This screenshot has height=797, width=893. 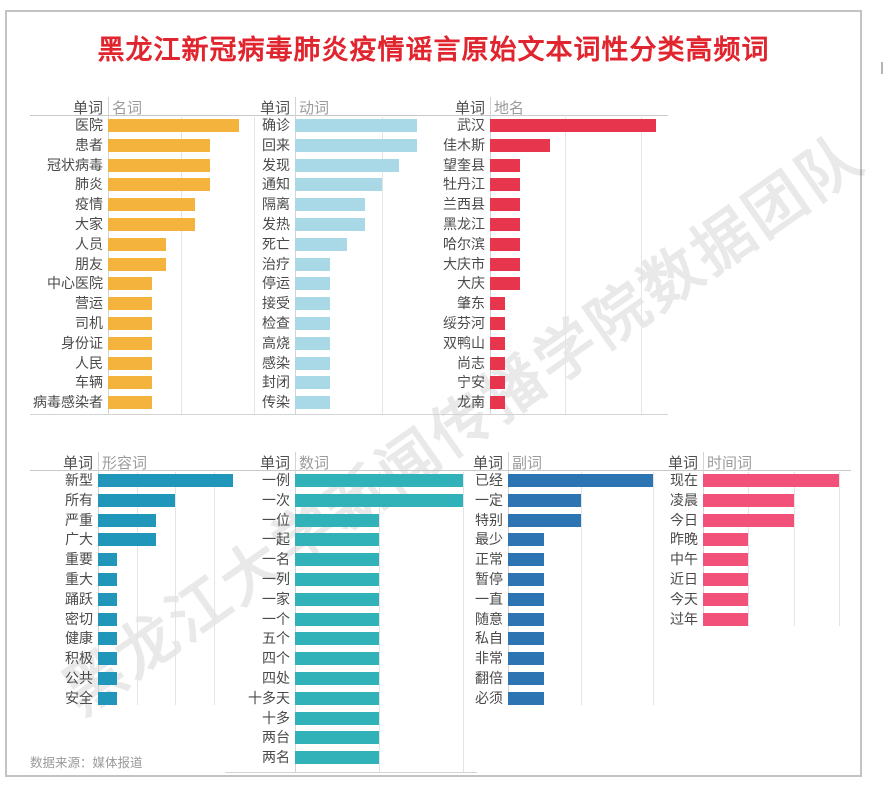 I want to click on bar-label: 高烧, so click(x=276, y=342).